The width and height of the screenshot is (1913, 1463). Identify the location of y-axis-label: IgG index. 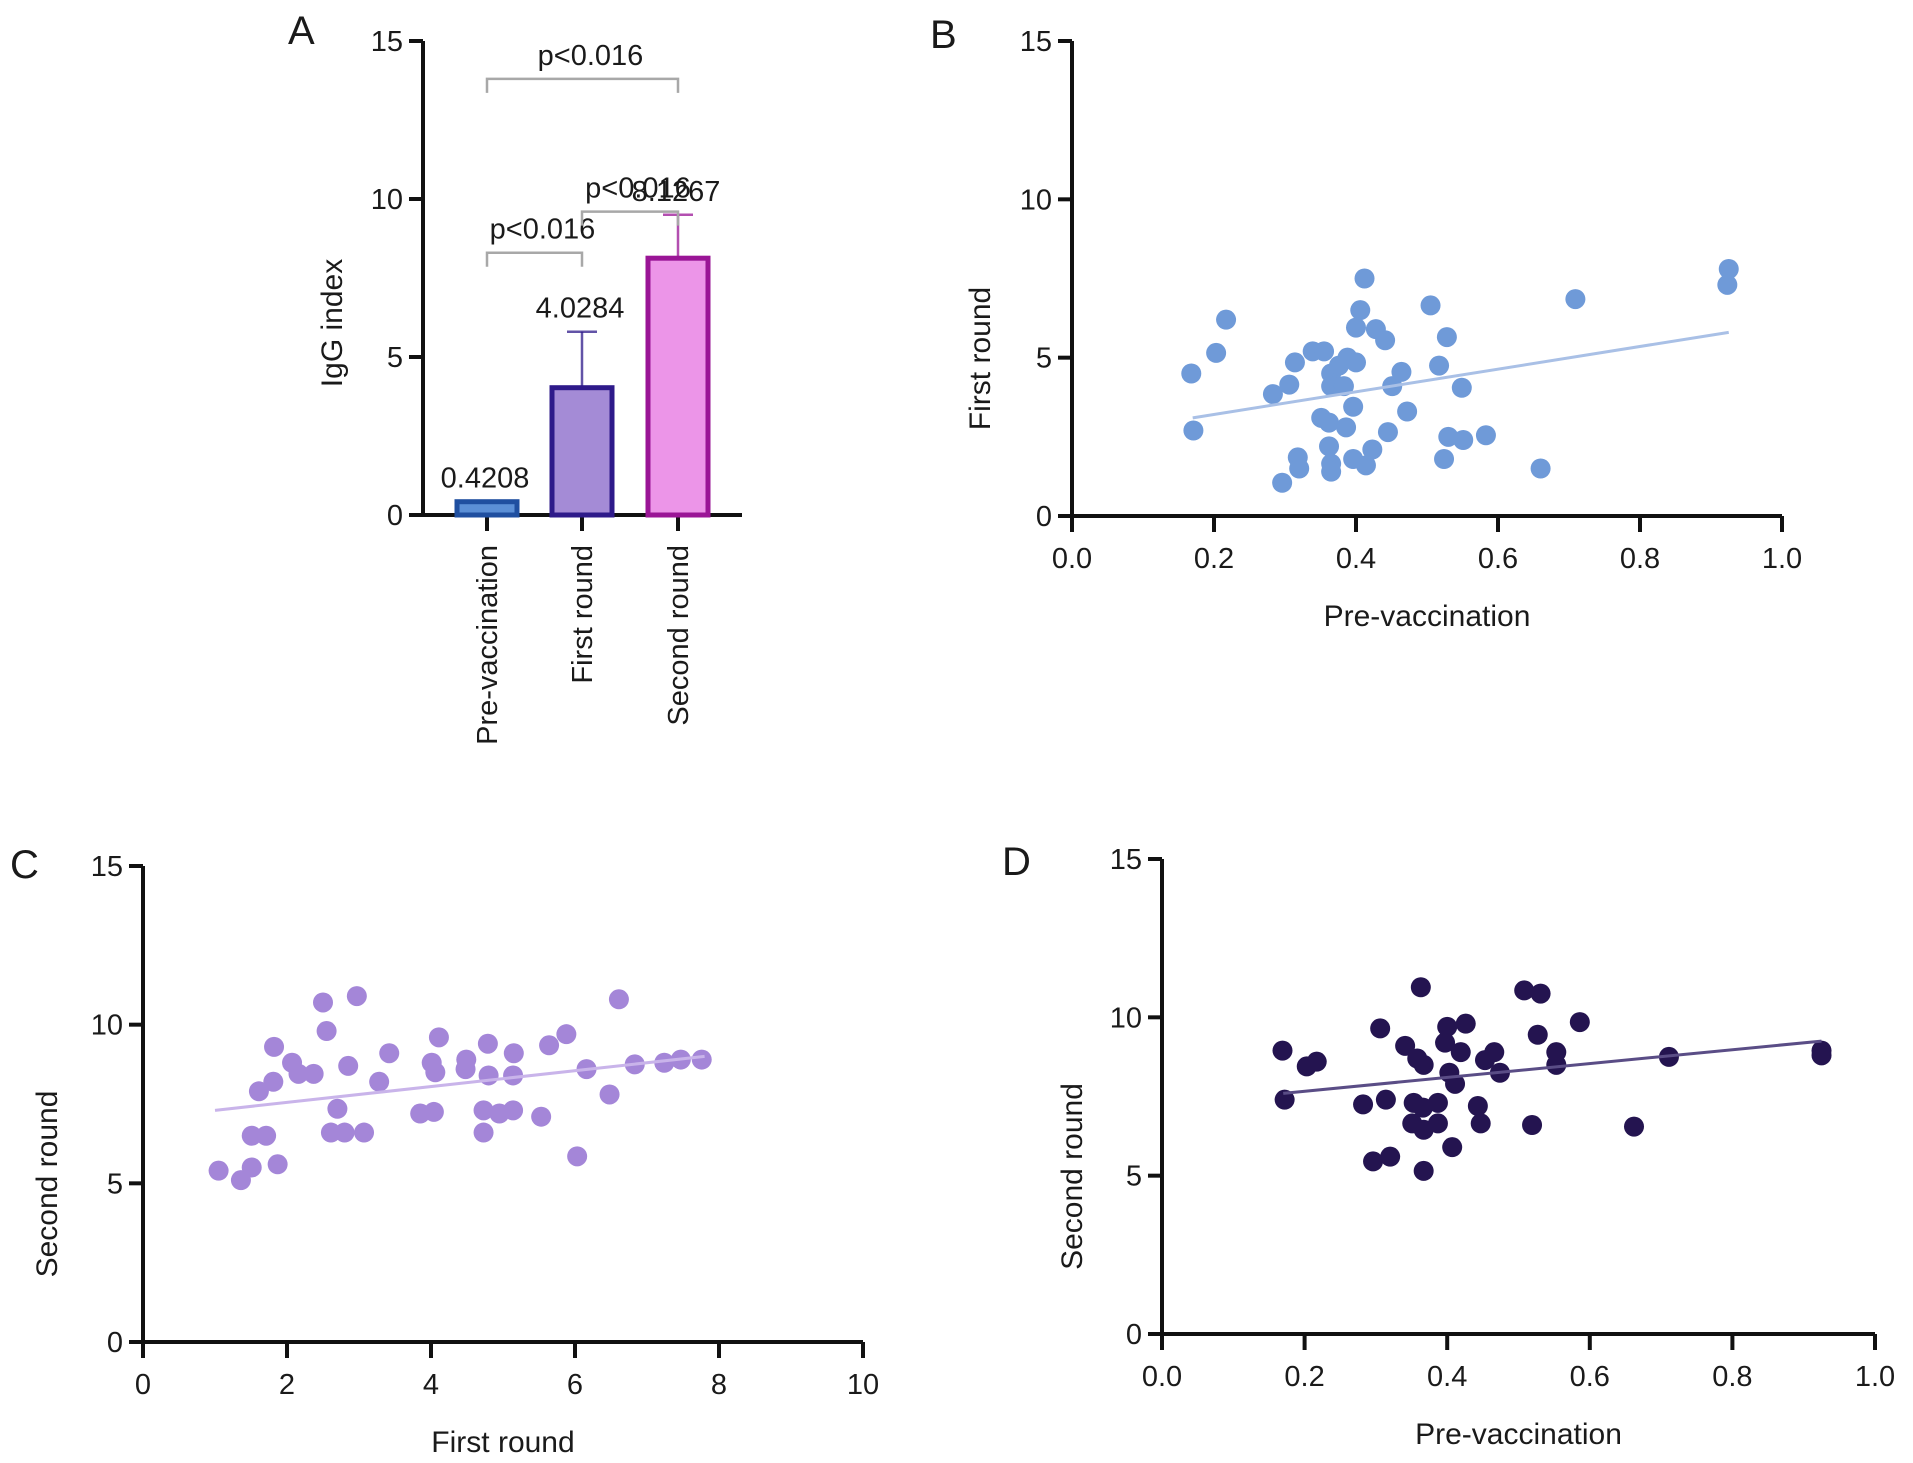
(332, 323).